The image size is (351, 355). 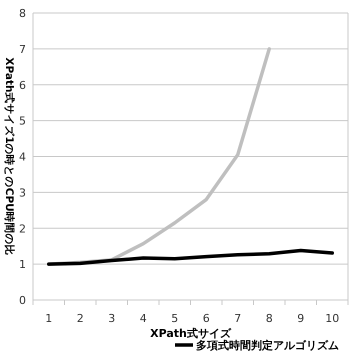 What do you see at coordinates (206, 318) in the screenshot?
I see `x-tick-label: 6` at bounding box center [206, 318].